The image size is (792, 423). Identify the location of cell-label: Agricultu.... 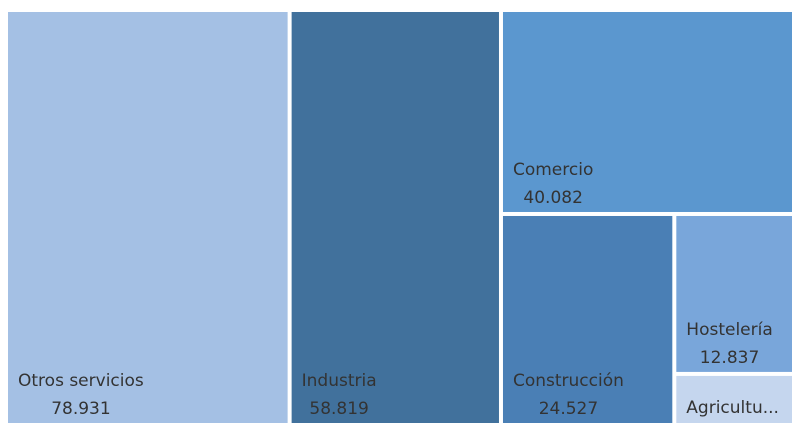
(732, 408).